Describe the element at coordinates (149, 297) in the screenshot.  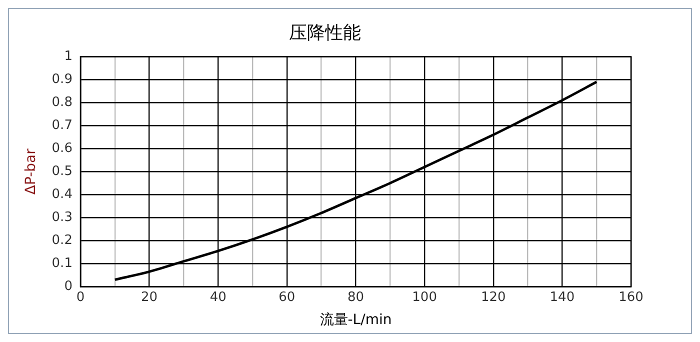
I see `x-tick-label: 20` at that location.